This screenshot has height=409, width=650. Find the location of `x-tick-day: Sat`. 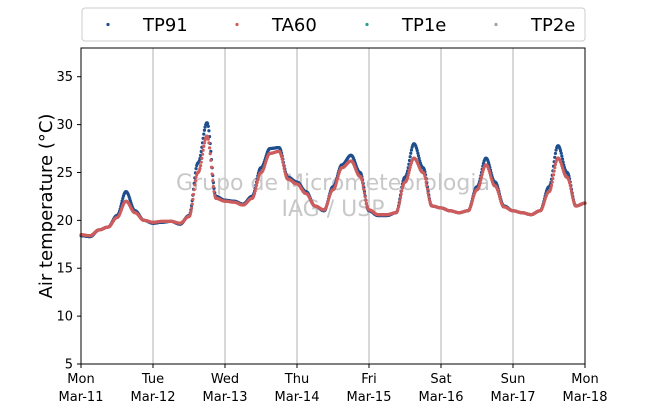

x-tick-day: Sat is located at coordinates (440, 379).